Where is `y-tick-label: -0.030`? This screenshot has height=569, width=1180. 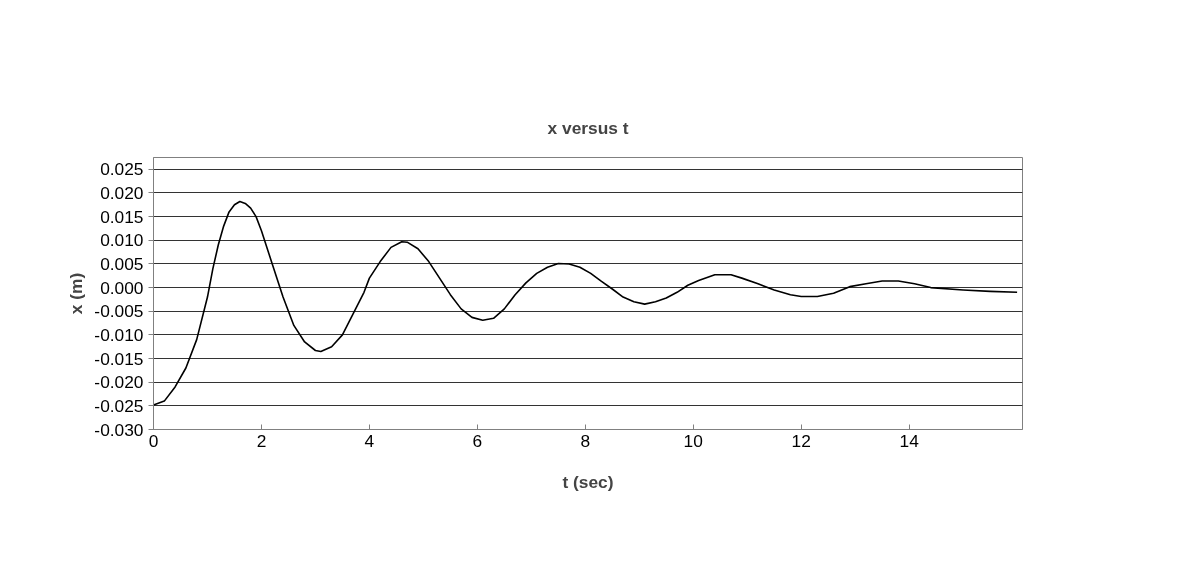
y-tick-label: -0.030 is located at coordinates (119, 429).